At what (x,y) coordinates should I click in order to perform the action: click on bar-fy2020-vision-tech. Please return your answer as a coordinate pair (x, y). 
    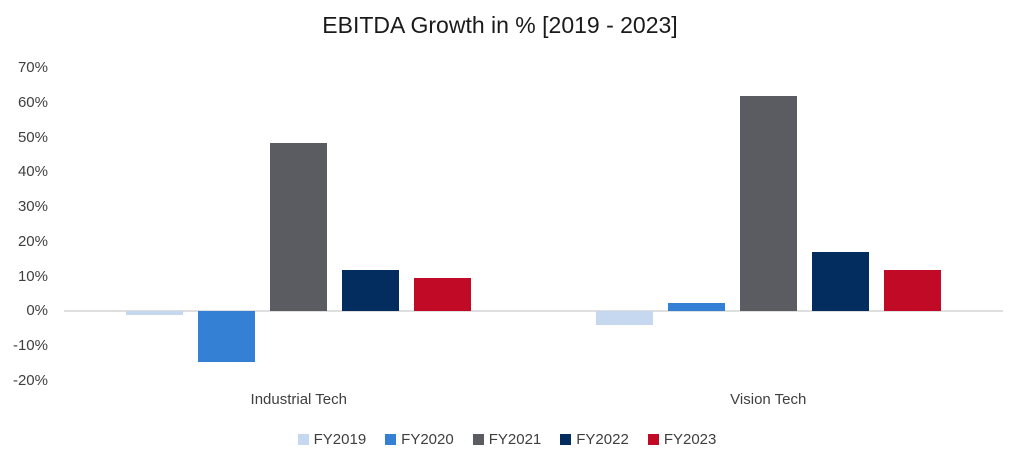
    Looking at the image, I should click on (696, 307).